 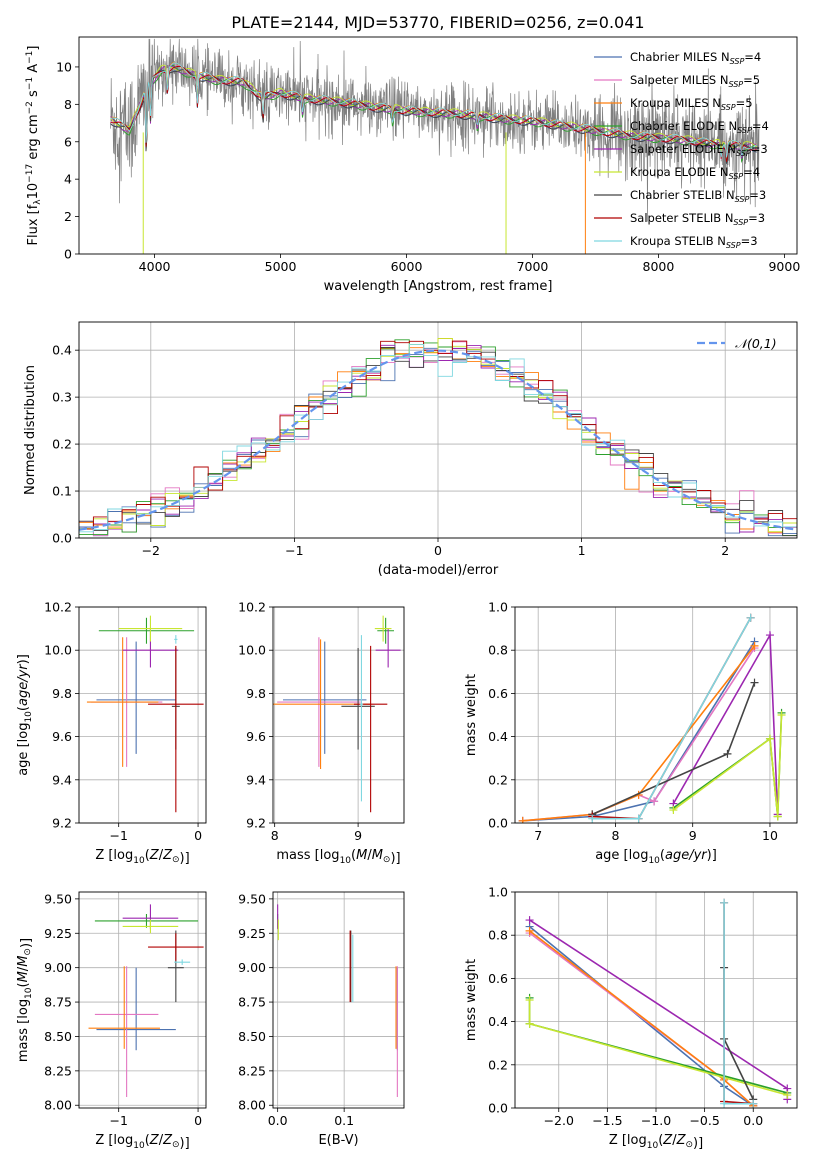 What do you see at coordinates (68, 179) in the screenshot?
I see `y-tick-label: 4` at bounding box center [68, 179].